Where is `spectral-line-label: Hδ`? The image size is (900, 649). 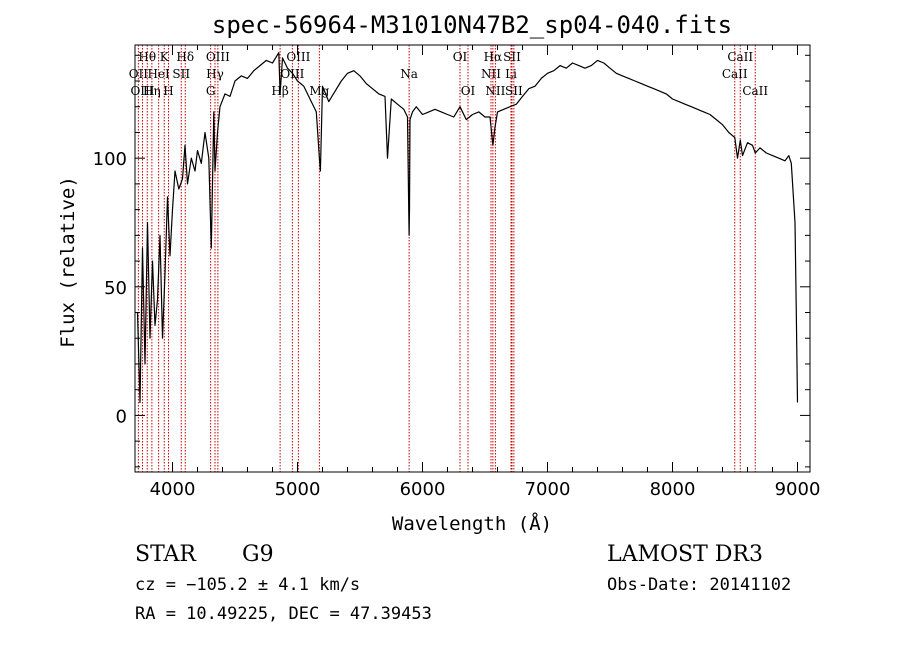
spectral-line-label: Hδ is located at coordinates (185, 57).